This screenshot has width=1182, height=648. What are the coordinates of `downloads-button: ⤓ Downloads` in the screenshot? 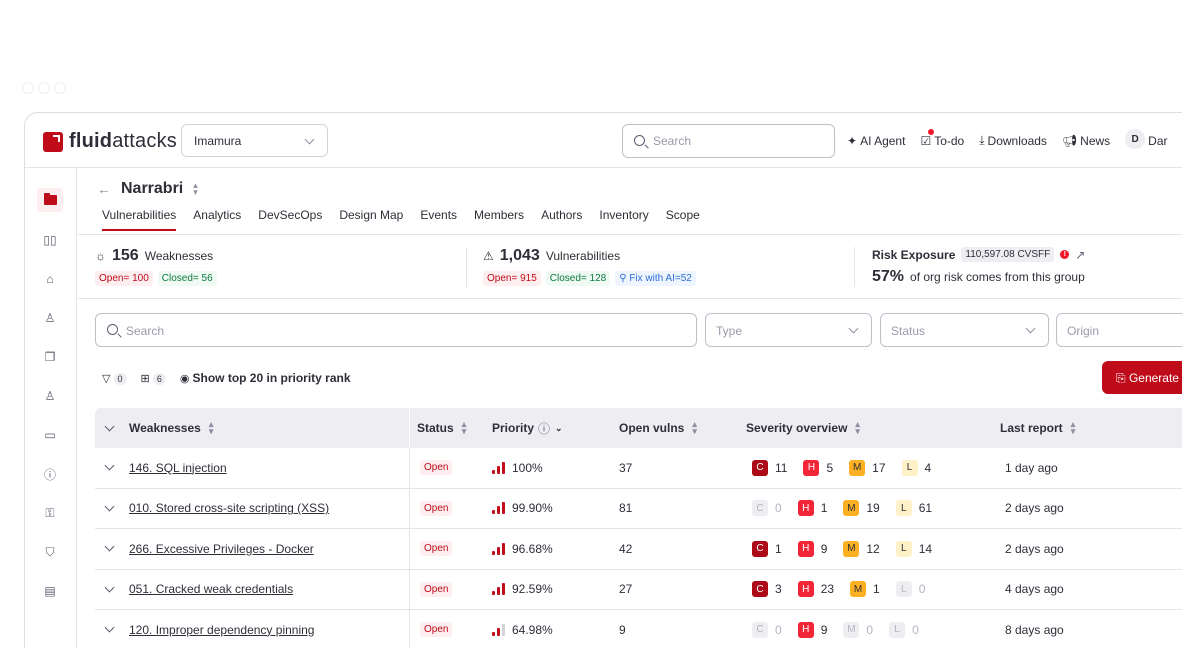 It's located at (1013, 140).